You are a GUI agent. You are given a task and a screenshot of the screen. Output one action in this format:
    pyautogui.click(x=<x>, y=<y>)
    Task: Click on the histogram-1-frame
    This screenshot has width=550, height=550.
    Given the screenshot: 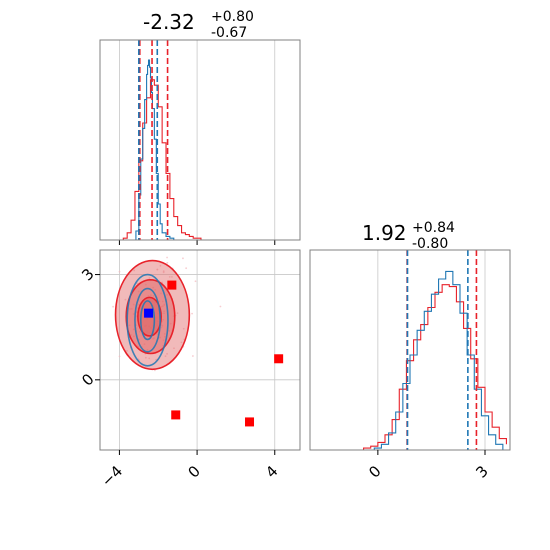 What is the action you would take?
    pyautogui.click(x=200, y=140)
    